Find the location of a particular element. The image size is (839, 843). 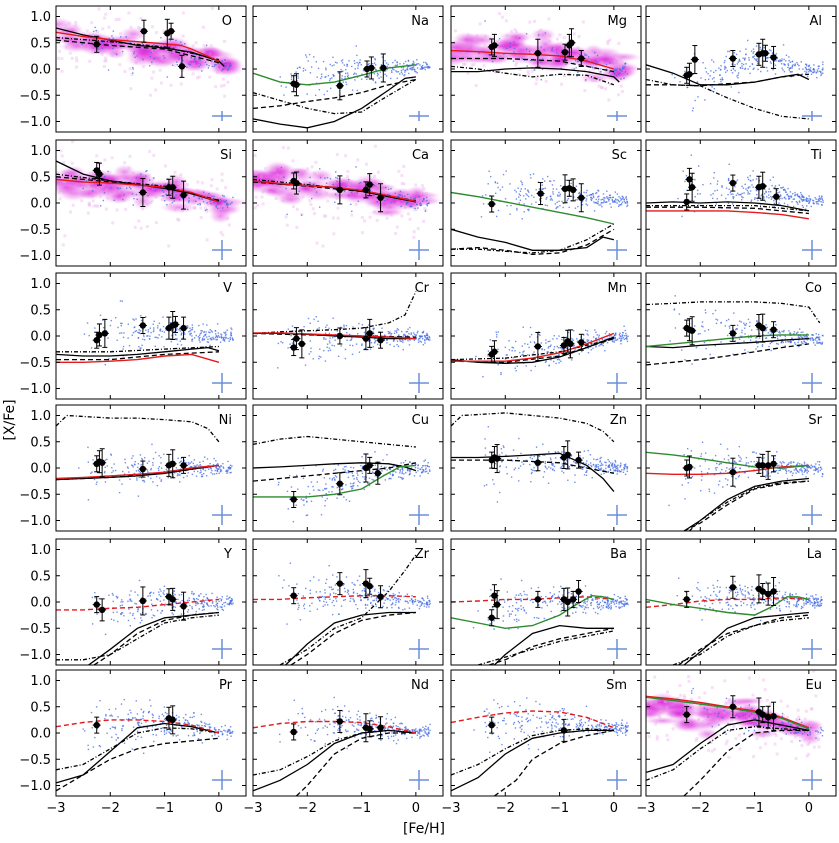

density-halo is located at coordinates (538, 54).